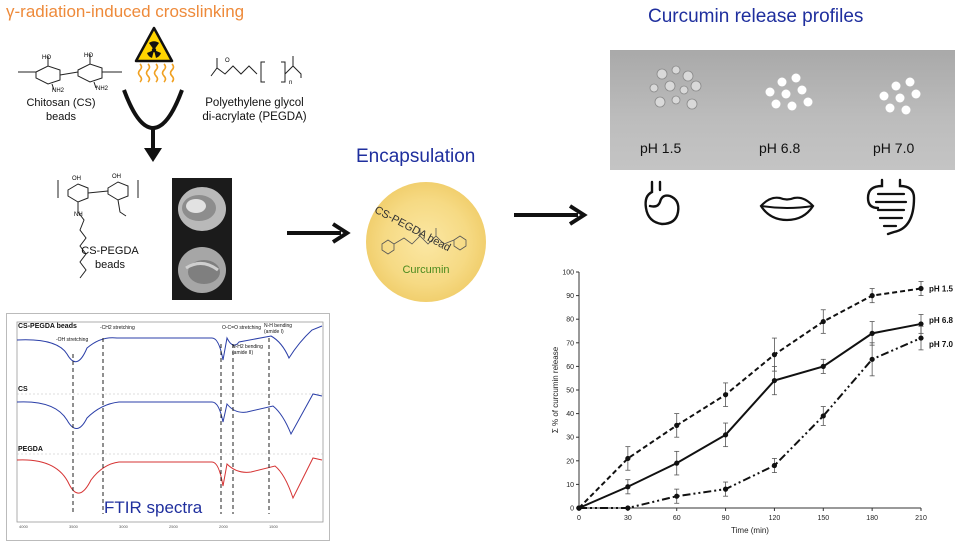 This screenshot has width=963, height=545. I want to click on series-label: pH 1.5, so click(941, 289).